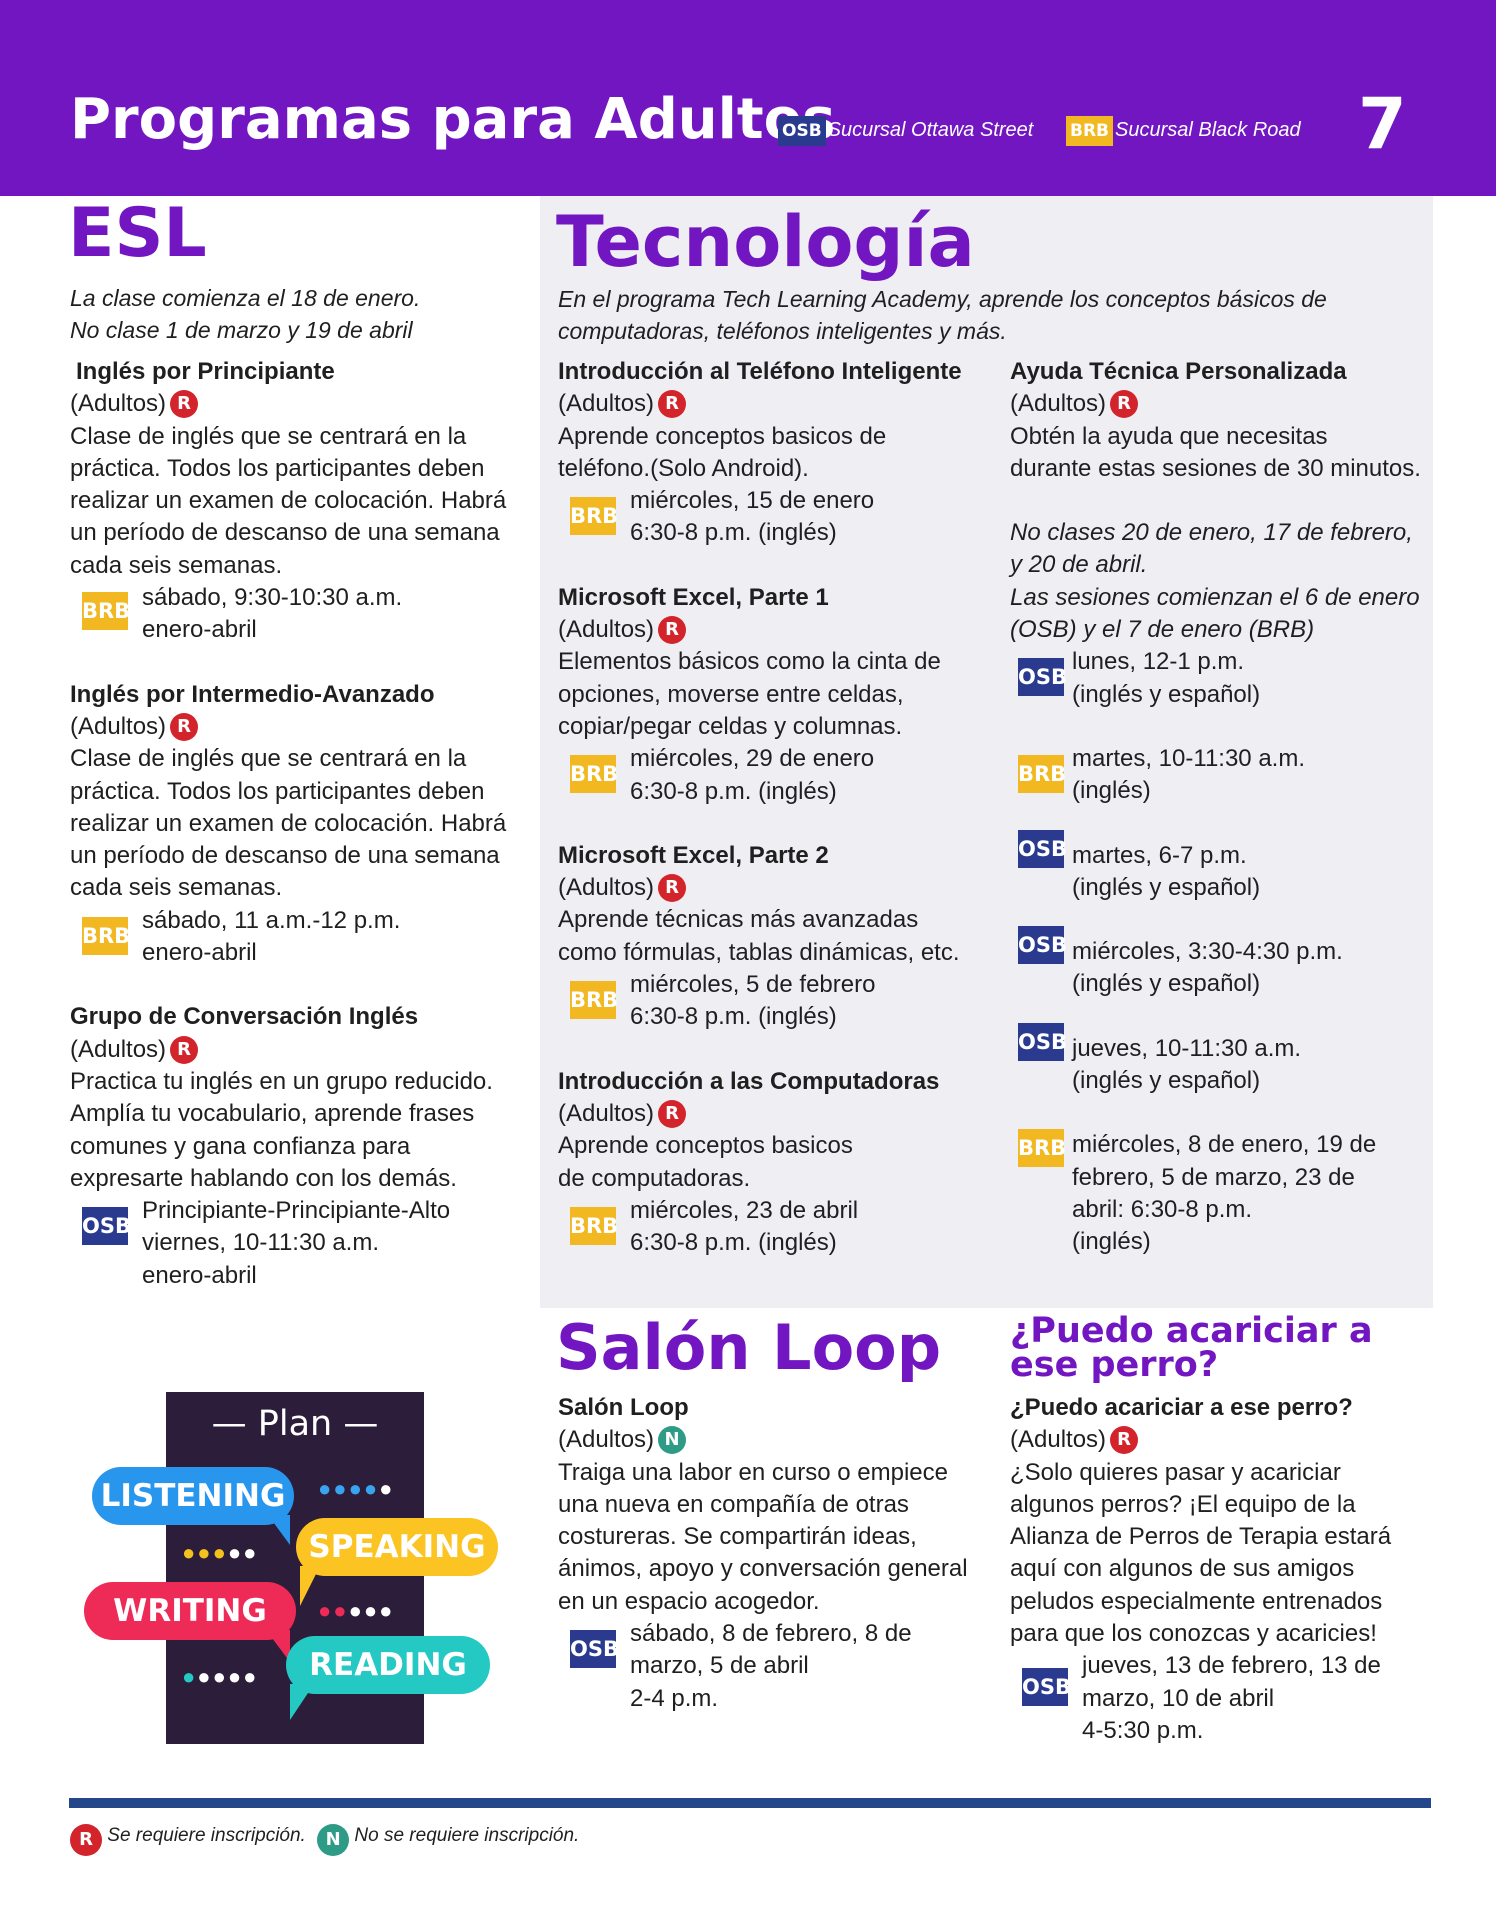 Image resolution: width=1496 pixels, height=1920 pixels. Describe the element at coordinates (1213, 867) in the screenshot. I see `schedule: OSB martes, 6-7 p.m. (inglés y español)` at that location.